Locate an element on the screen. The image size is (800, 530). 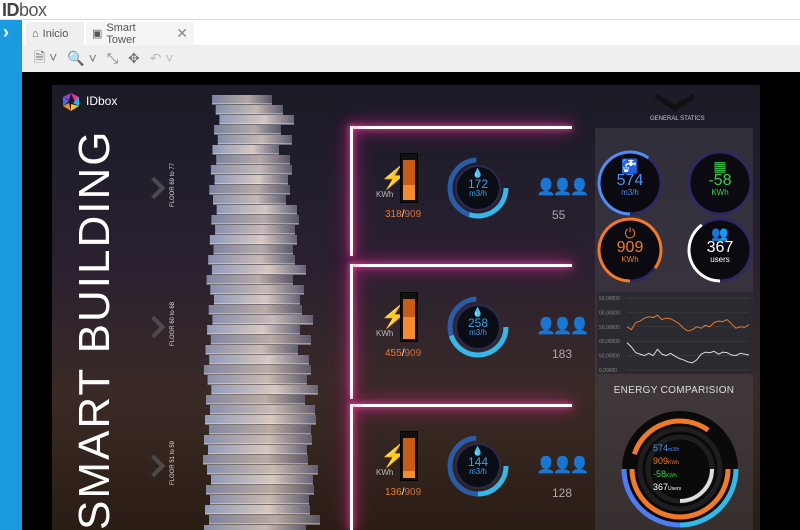
users-icon: 👥 is located at coordinates (720, 233).